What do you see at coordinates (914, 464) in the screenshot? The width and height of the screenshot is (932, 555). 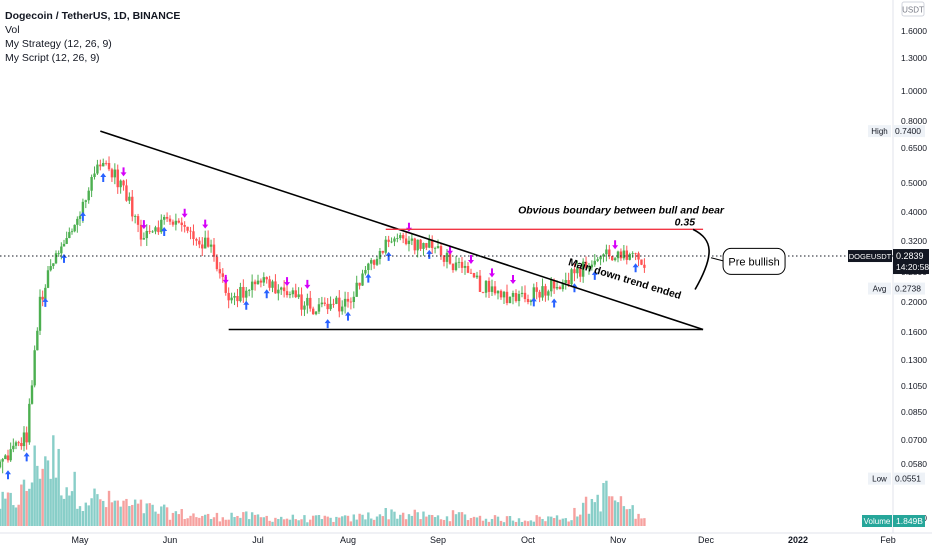 I see `price-scale-label: 0.0580` at bounding box center [914, 464].